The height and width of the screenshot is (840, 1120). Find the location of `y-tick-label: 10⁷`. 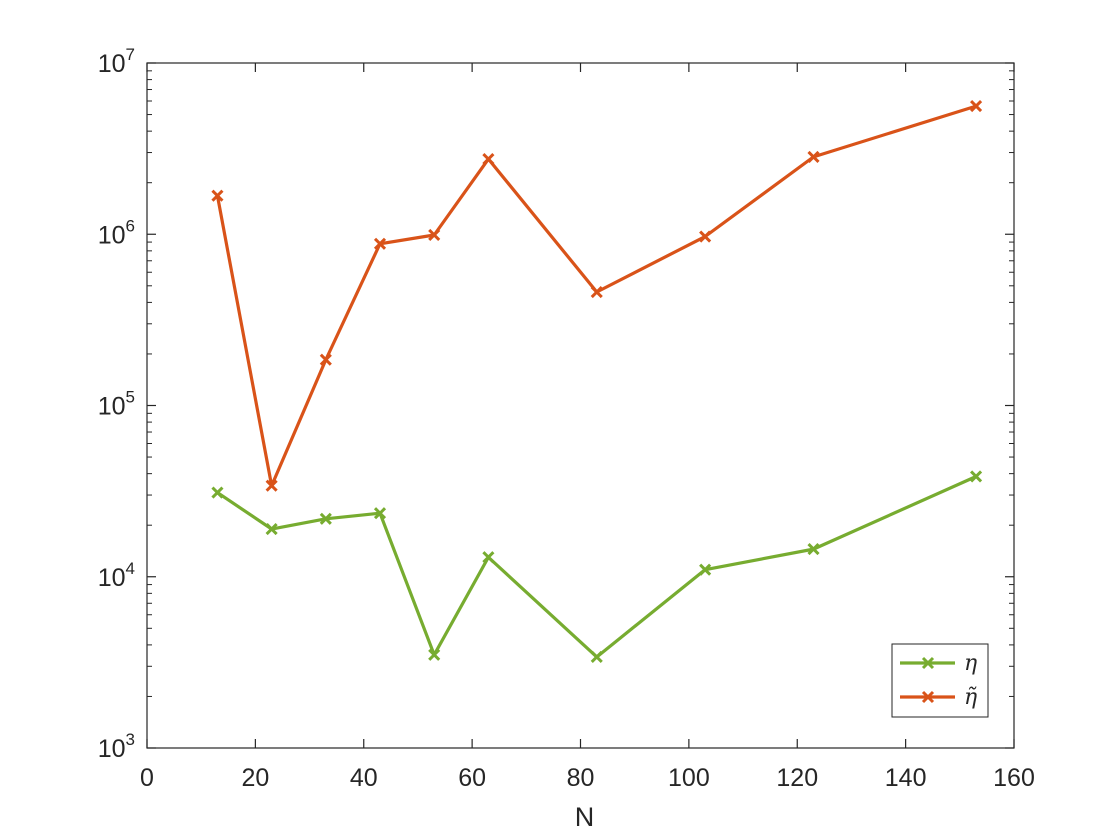

y-tick-label: 10⁷ is located at coordinates (116, 61).